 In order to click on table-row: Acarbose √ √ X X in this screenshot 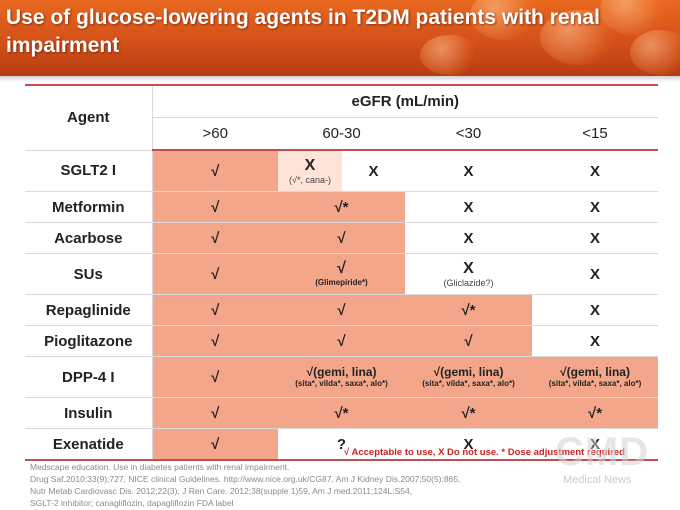, I will do `click(342, 238)`.